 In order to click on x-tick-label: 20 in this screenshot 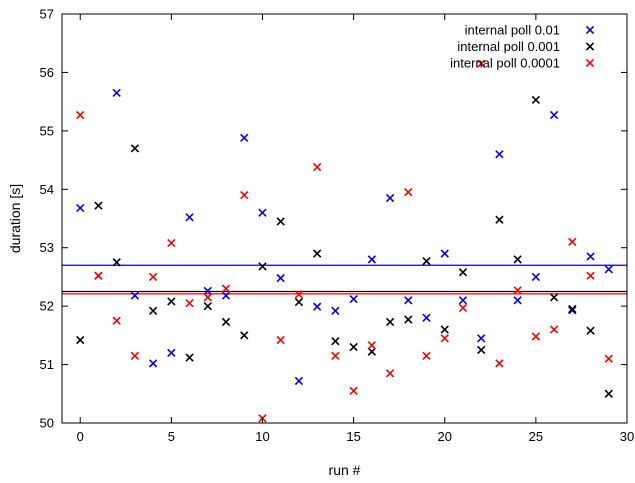, I will do `click(445, 436)`.